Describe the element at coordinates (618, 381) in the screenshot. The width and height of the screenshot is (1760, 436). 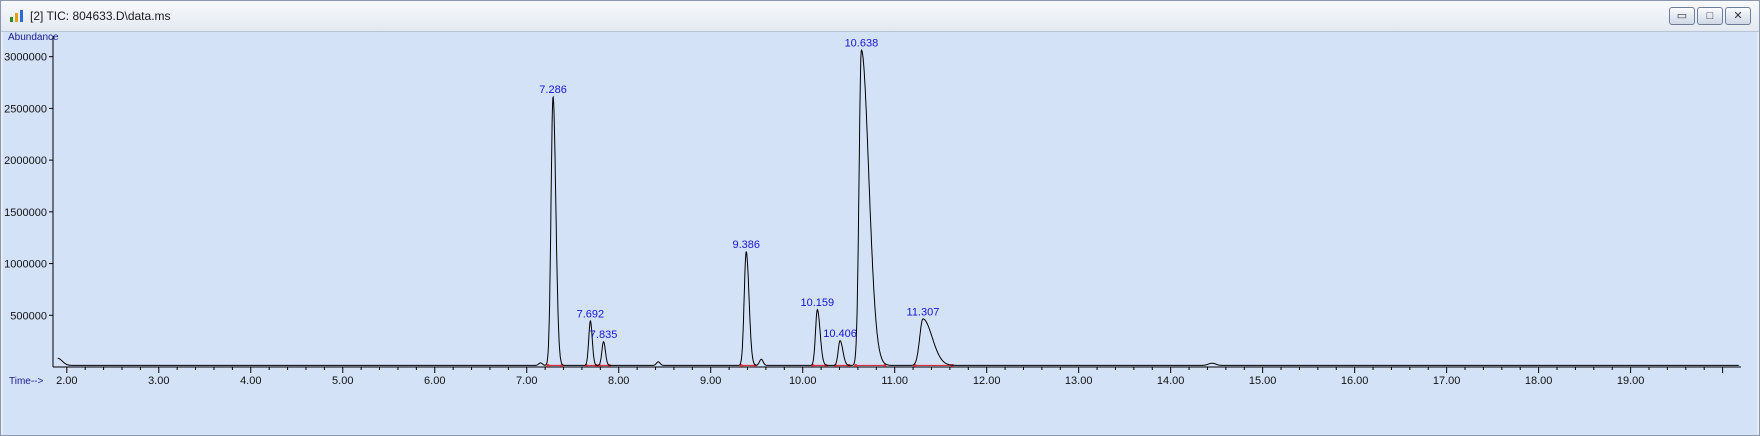
I see `x-tick-label: 8.00` at that location.